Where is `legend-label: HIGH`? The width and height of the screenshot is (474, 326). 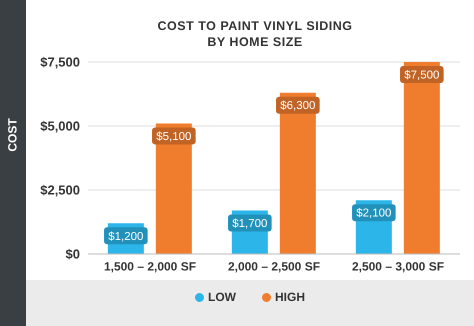
legend-label: HIGH is located at coordinates (289, 297).